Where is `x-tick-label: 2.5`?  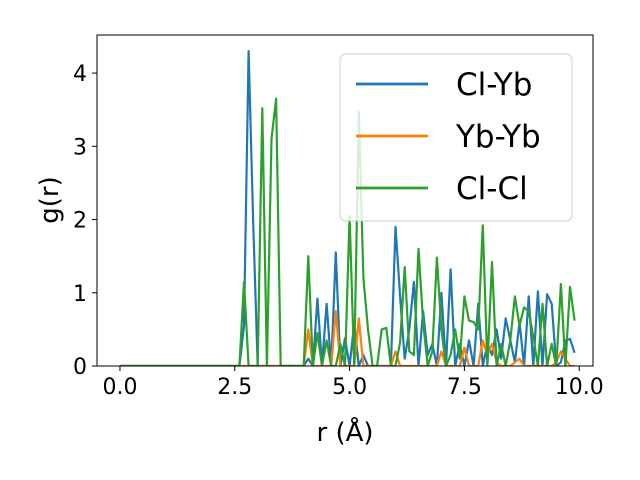 x-tick-label: 2.5 is located at coordinates (234, 387).